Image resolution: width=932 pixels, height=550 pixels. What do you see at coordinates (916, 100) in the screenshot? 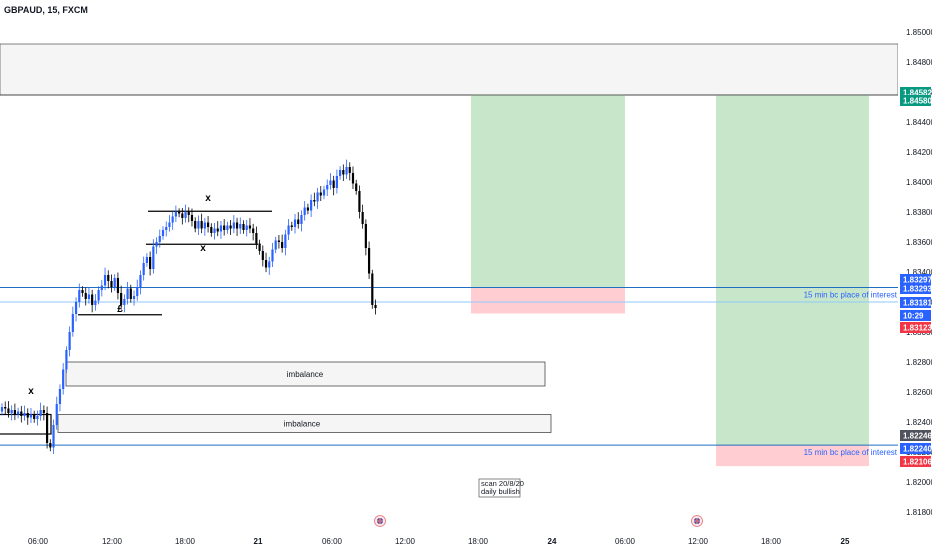
I see `price-badge: 1.84580` at bounding box center [916, 100].